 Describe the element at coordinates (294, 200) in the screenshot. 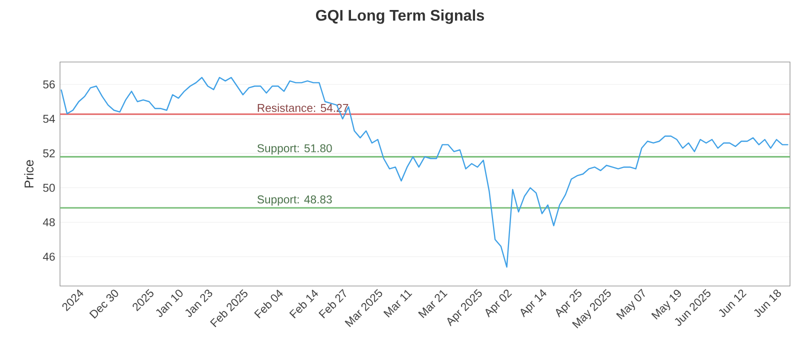

I see `ref-line-label: Support: 48.83` at that location.